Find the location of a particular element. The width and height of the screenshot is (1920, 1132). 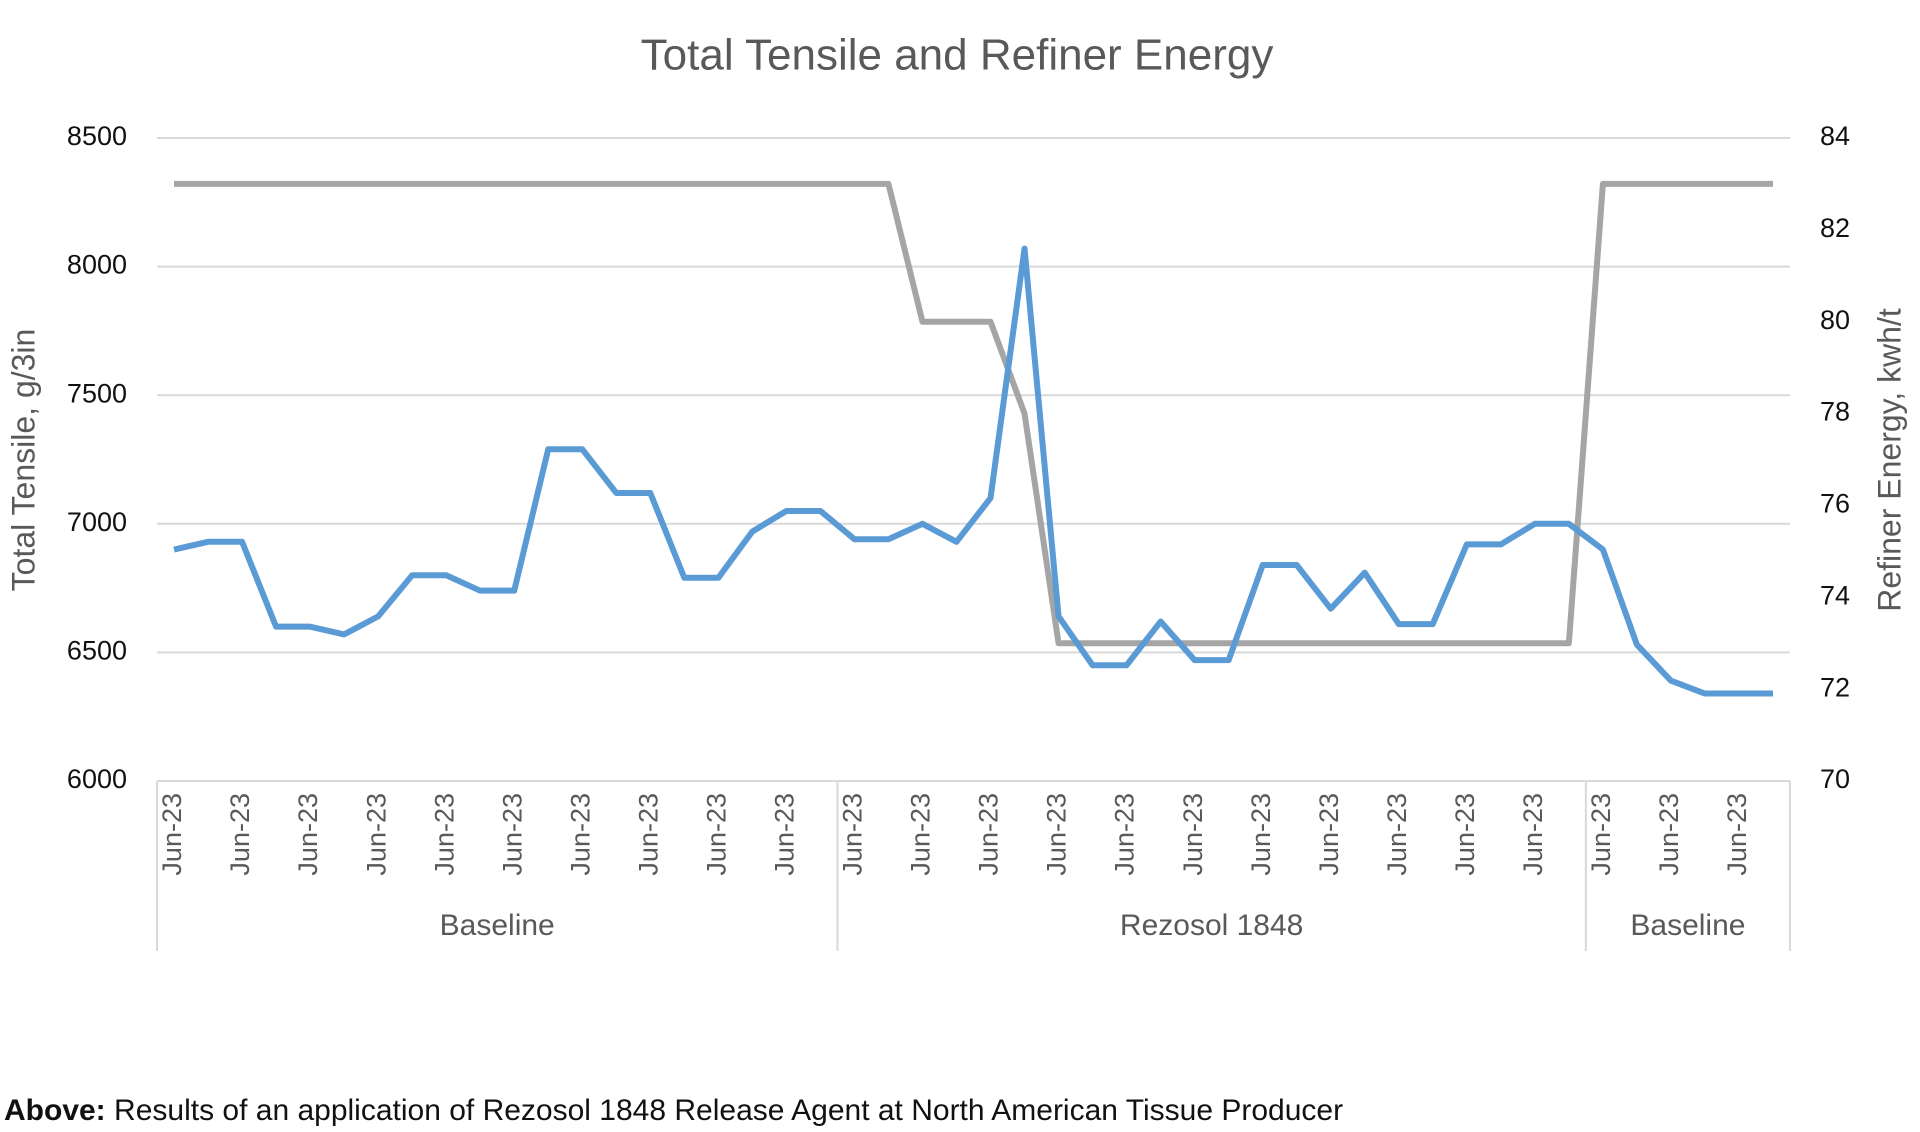

y2-tick-label: 74 is located at coordinates (1835, 595).